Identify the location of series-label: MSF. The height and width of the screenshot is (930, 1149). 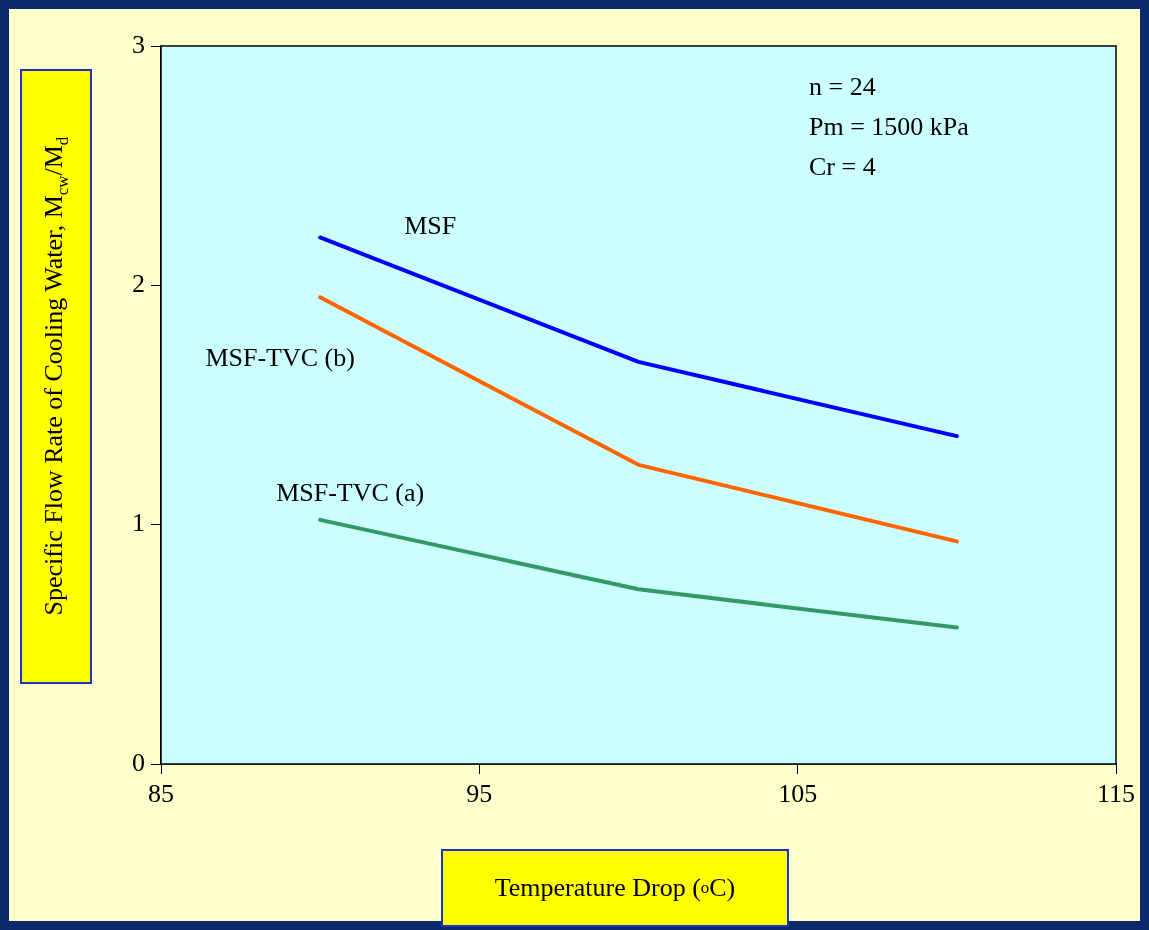
(430, 226).